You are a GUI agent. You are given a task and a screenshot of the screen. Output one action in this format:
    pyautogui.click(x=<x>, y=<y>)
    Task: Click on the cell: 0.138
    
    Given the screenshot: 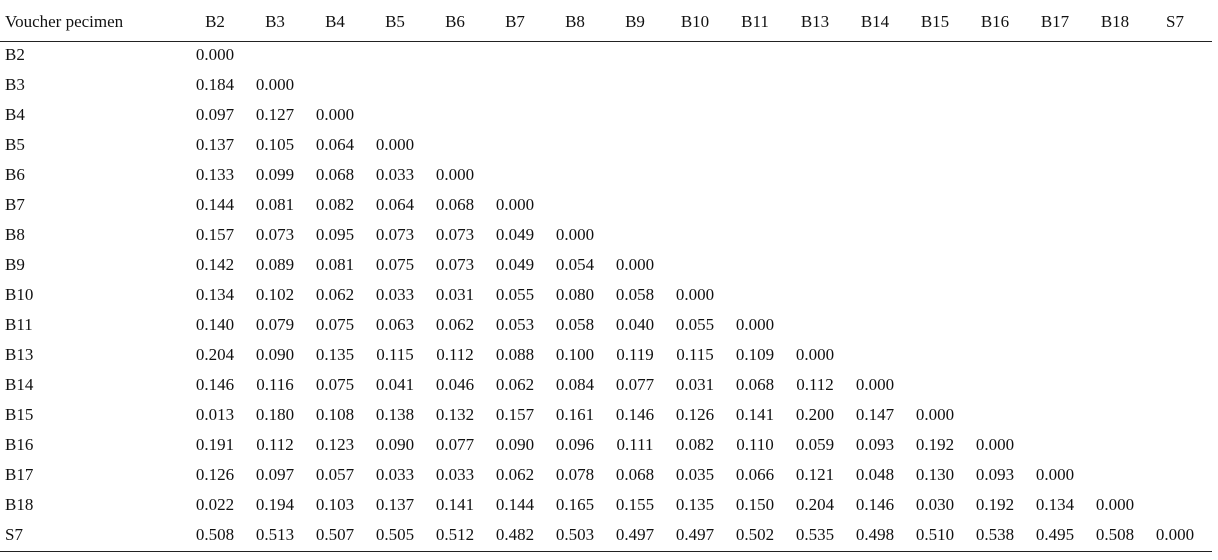 What is the action you would take?
    pyautogui.click(x=395, y=414)
    